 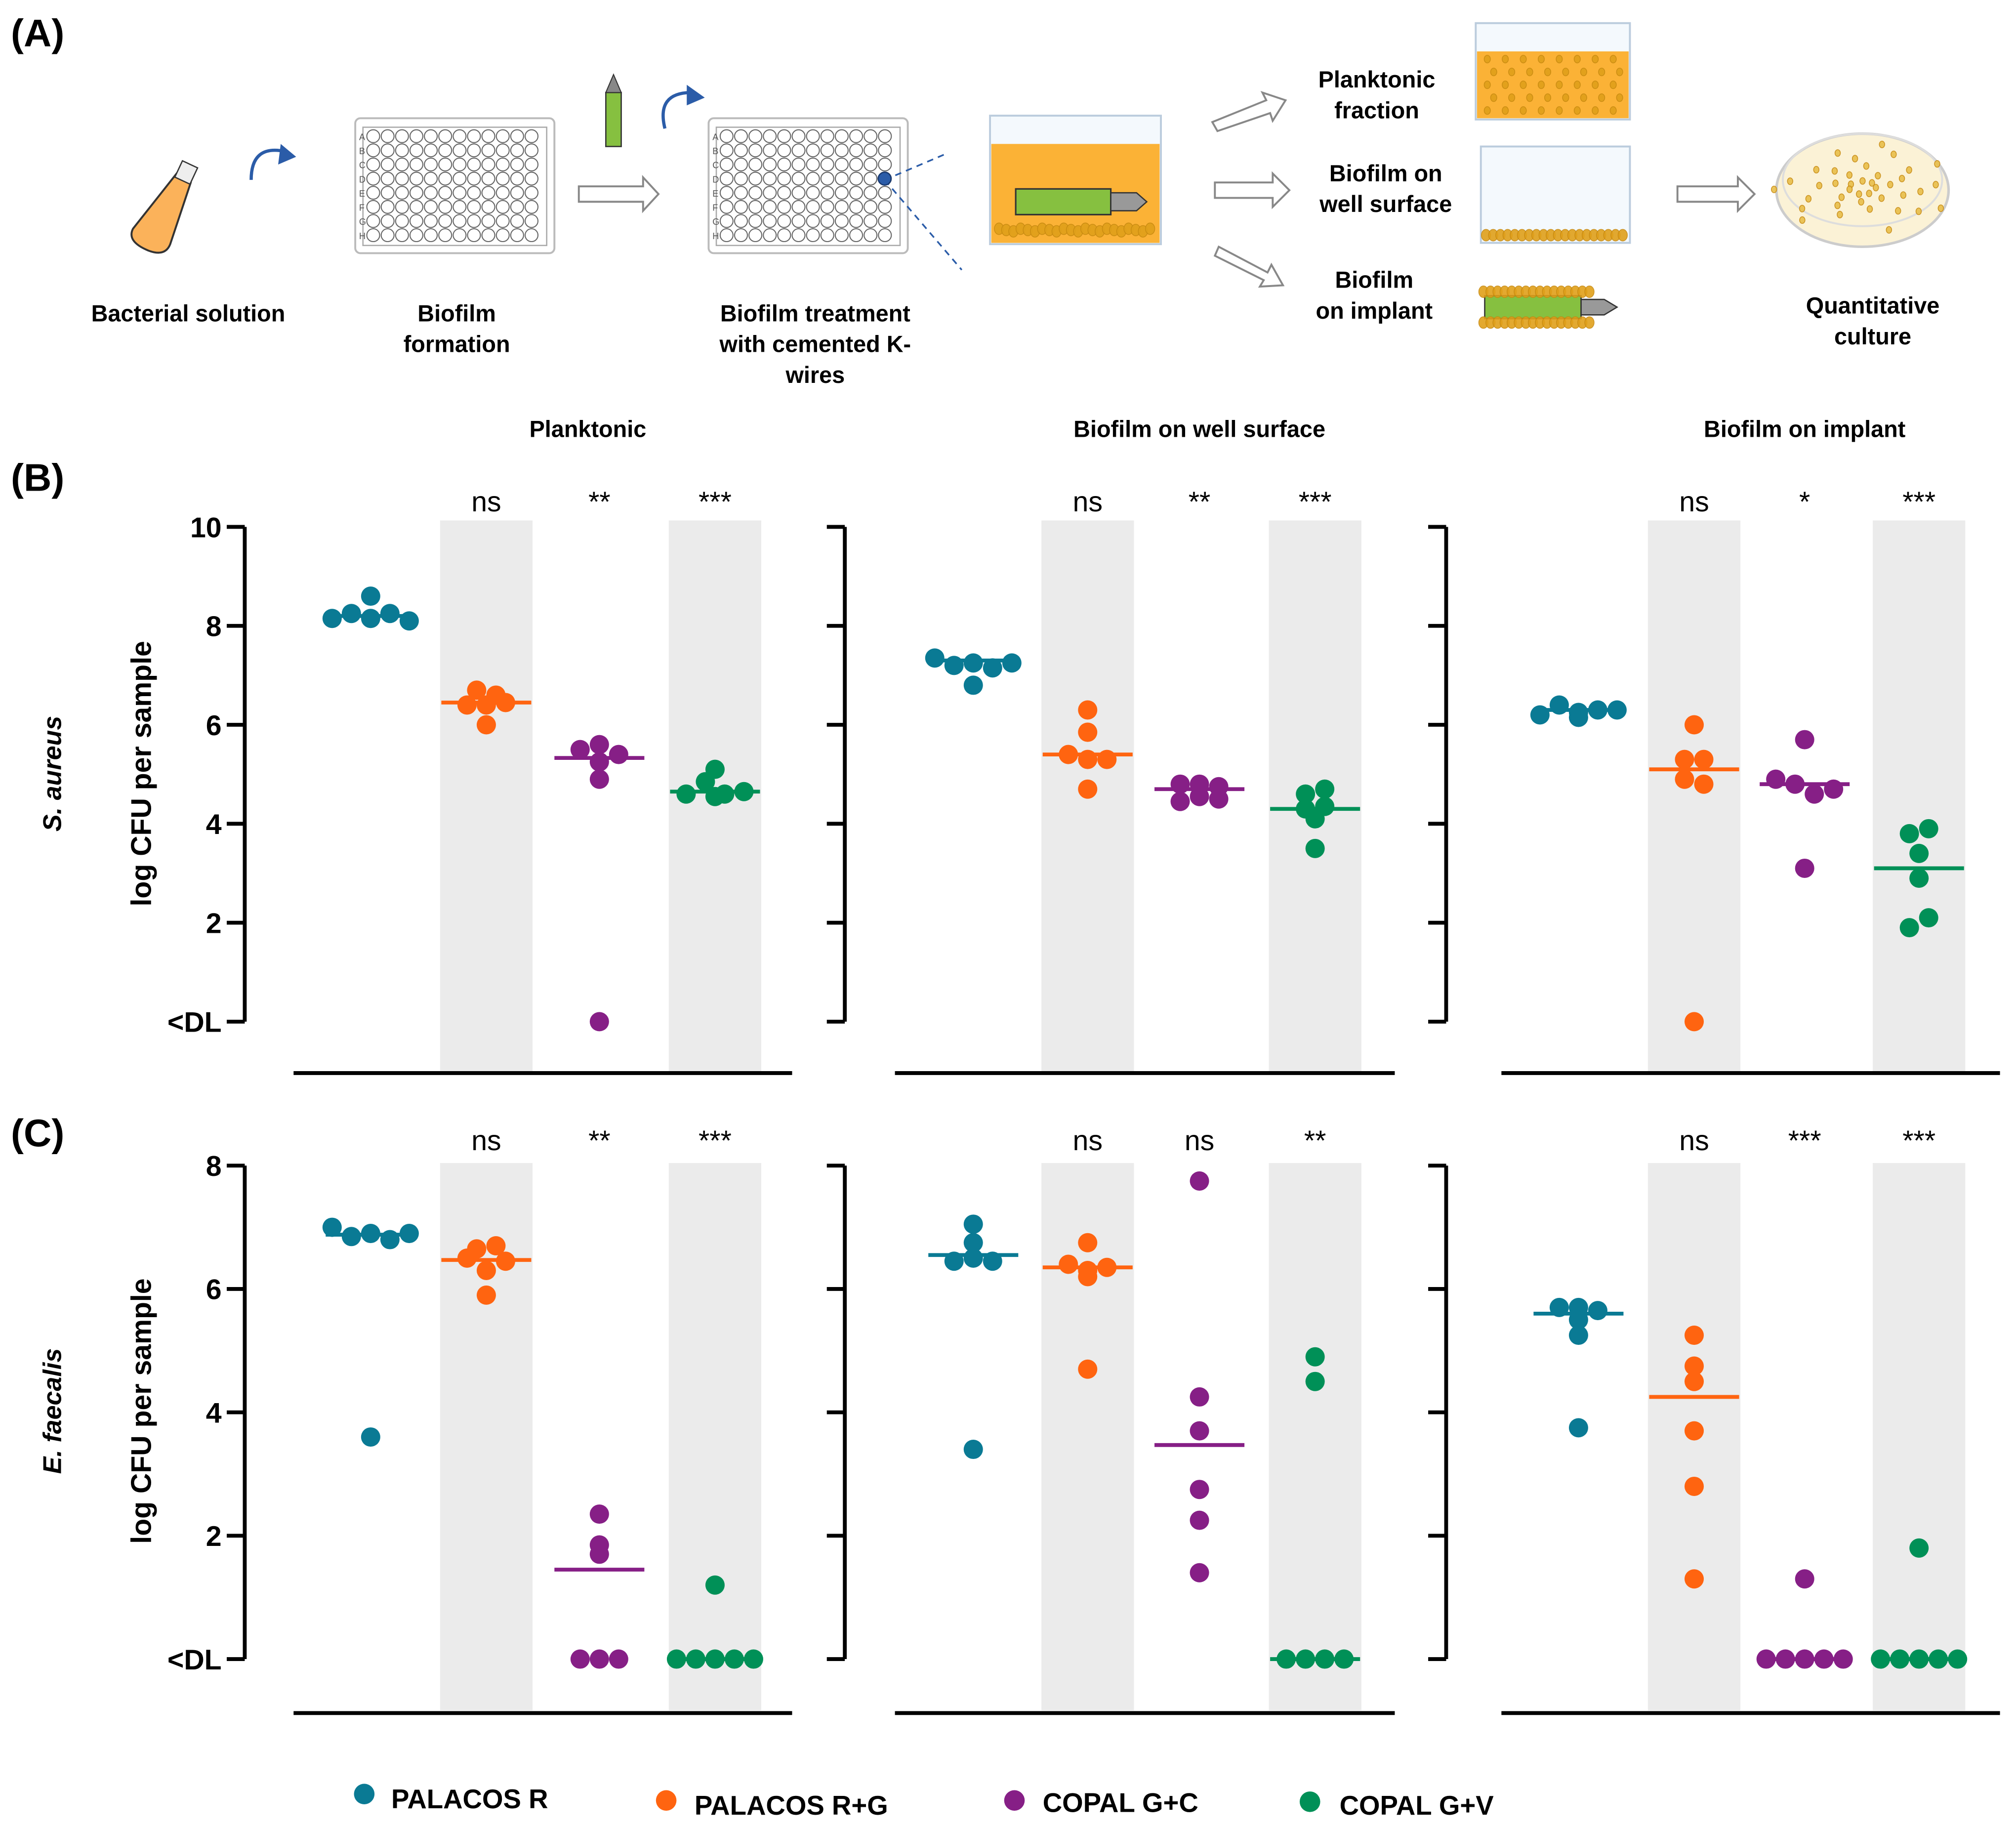 I want to click on column-title-implant: Biofilm on implant, so click(x=1805, y=429).